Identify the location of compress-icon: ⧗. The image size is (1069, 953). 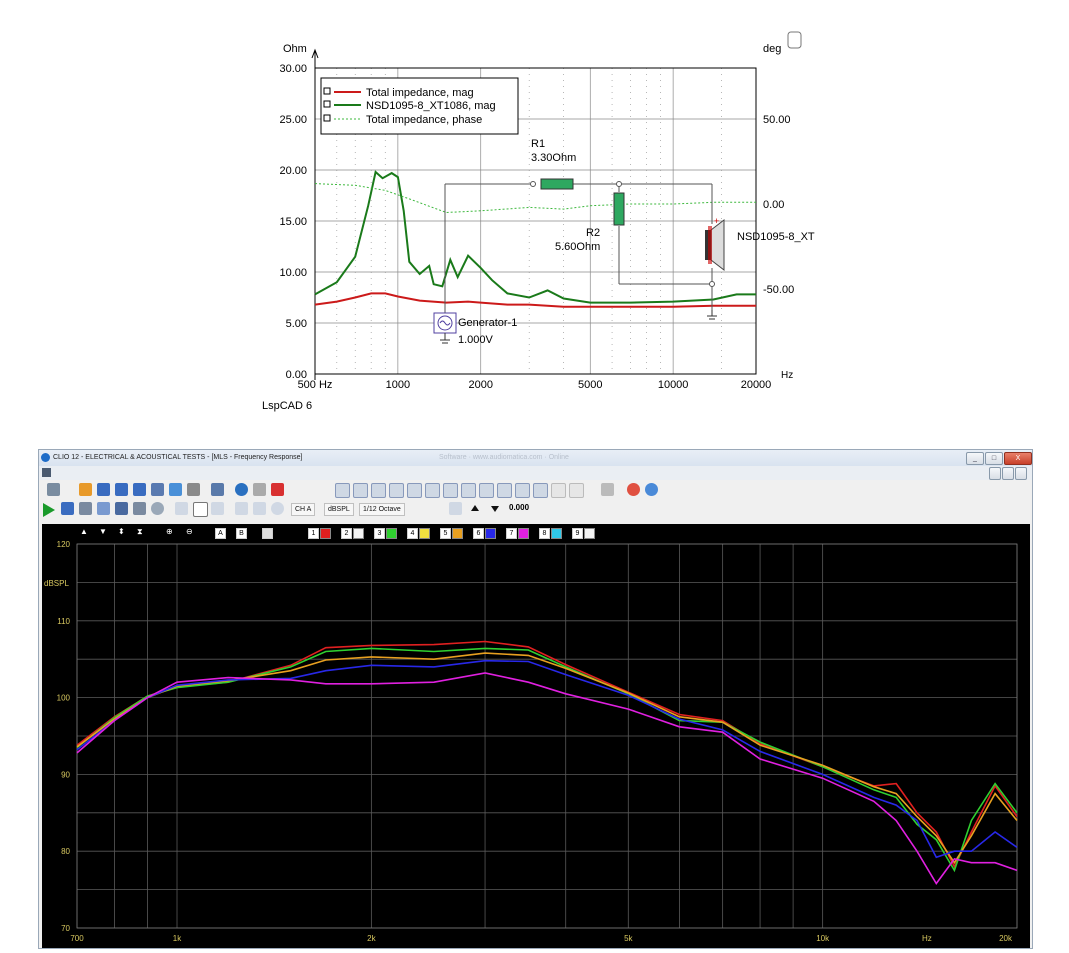
(140, 531).